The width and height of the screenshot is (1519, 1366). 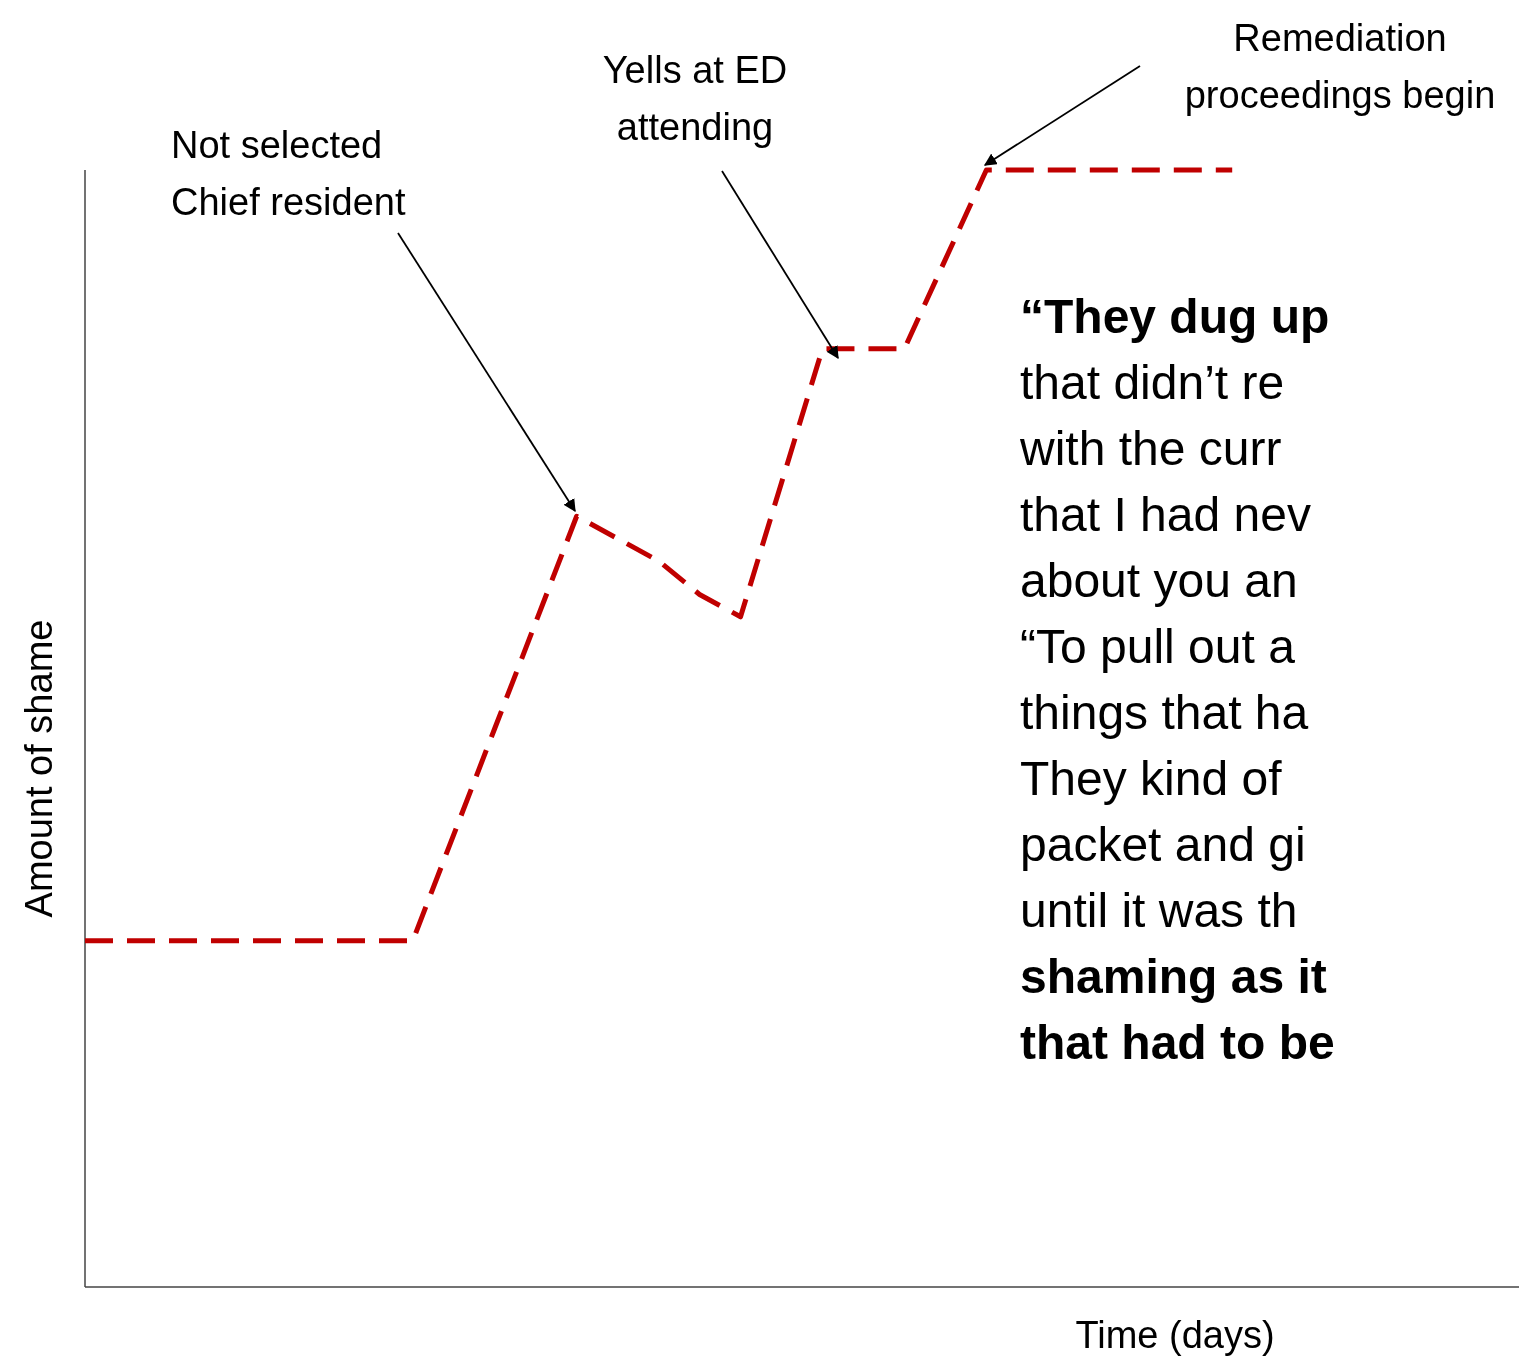 What do you see at coordinates (1175, 316) in the screenshot?
I see `annotation: “They dug up` at bounding box center [1175, 316].